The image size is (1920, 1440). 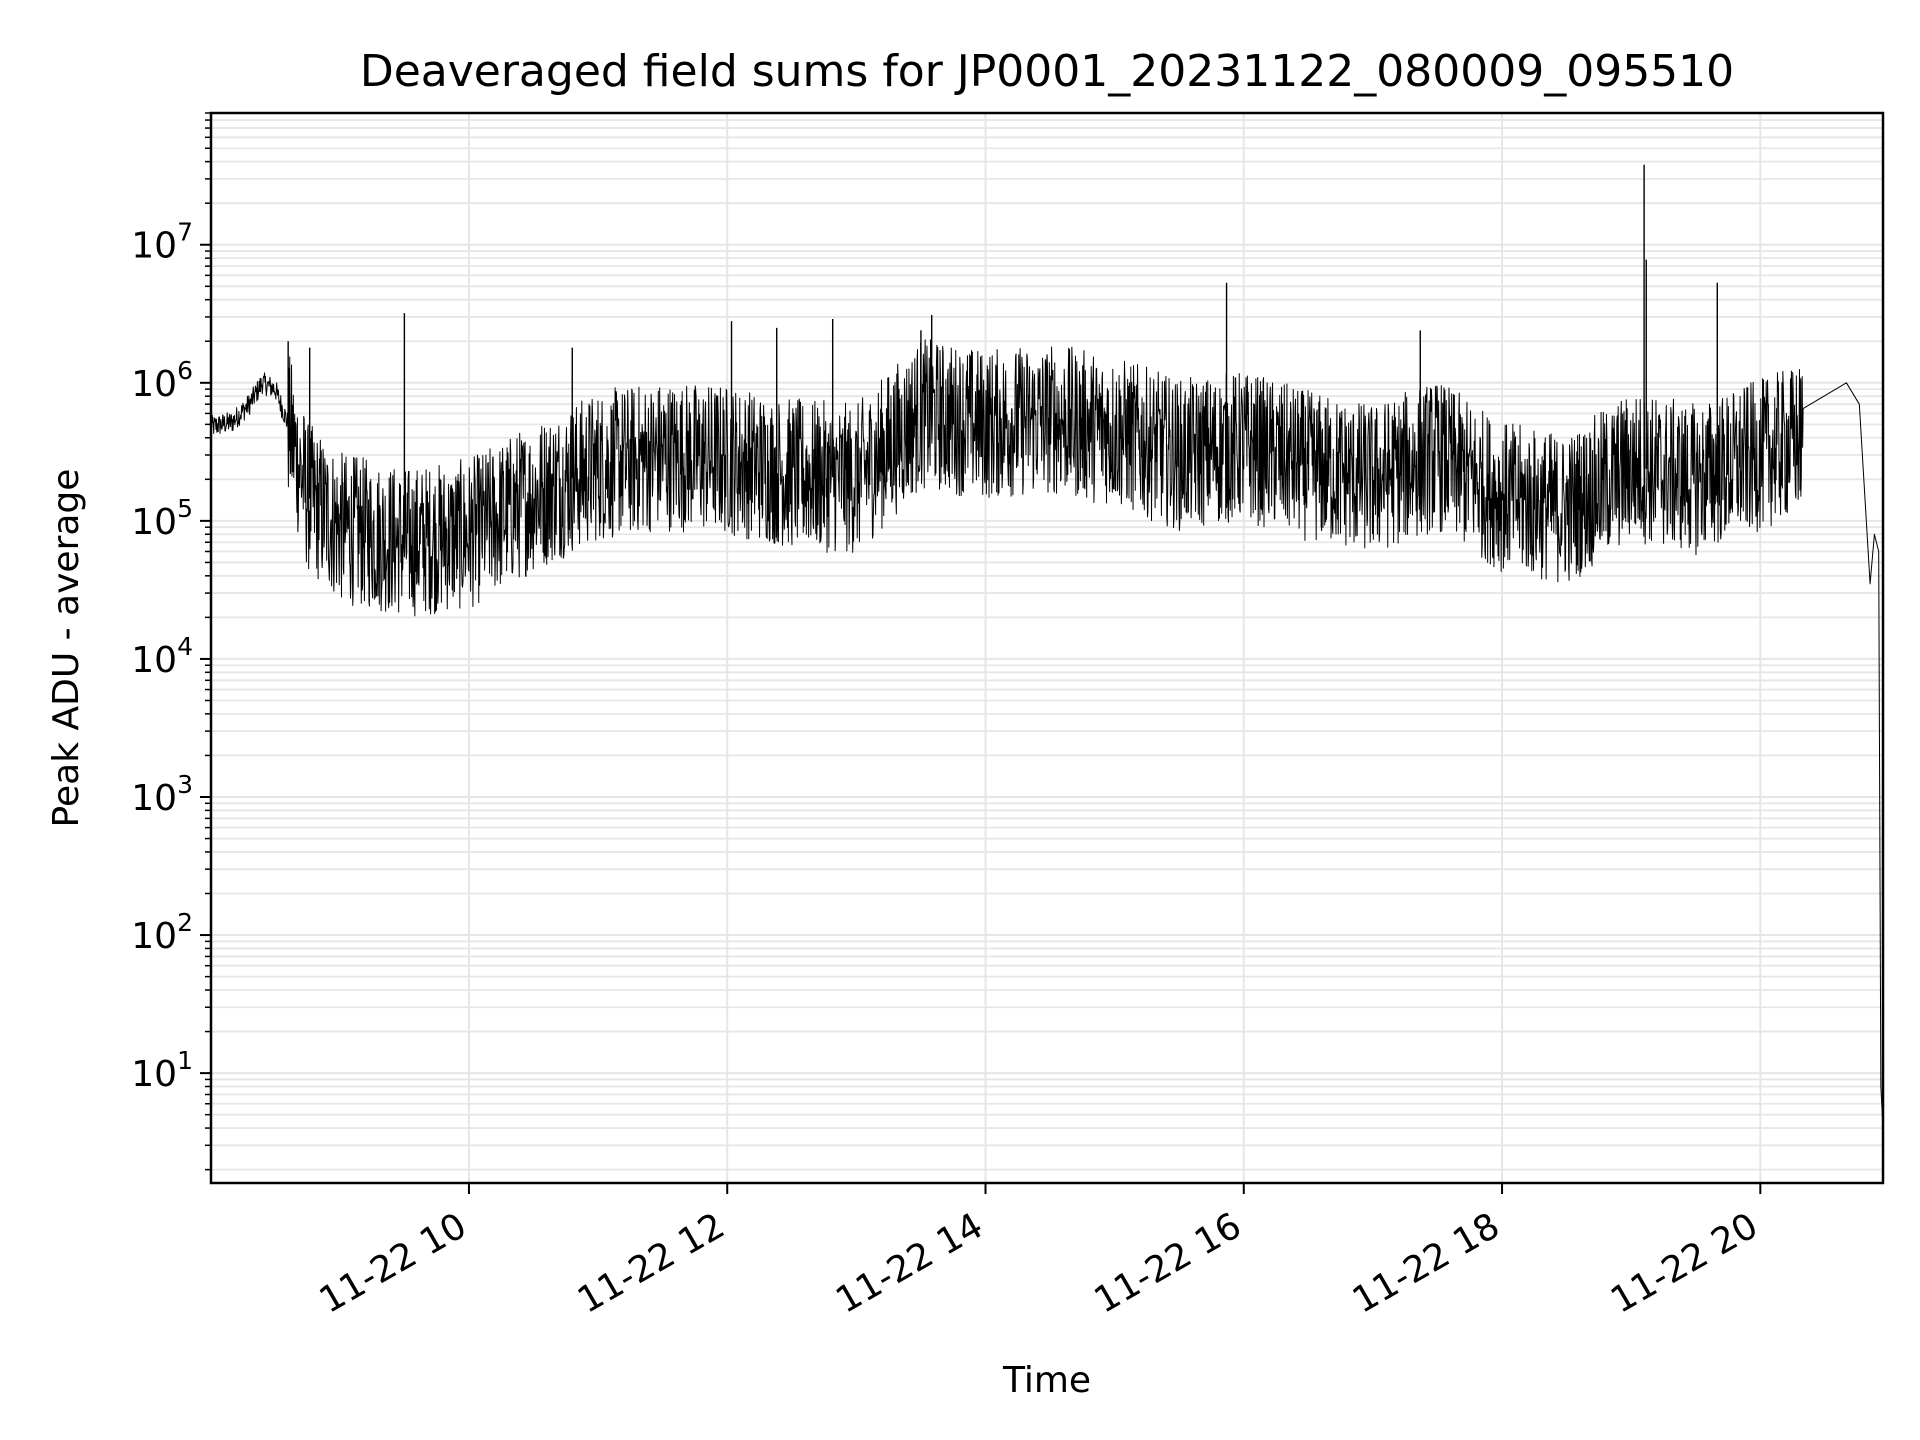 What do you see at coordinates (1046, 1380) in the screenshot?
I see `x-axis-label: Time` at bounding box center [1046, 1380].